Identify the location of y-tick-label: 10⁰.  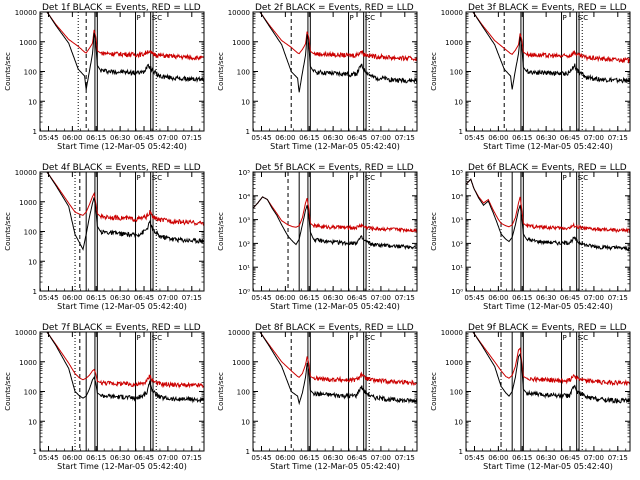
(244, 292).